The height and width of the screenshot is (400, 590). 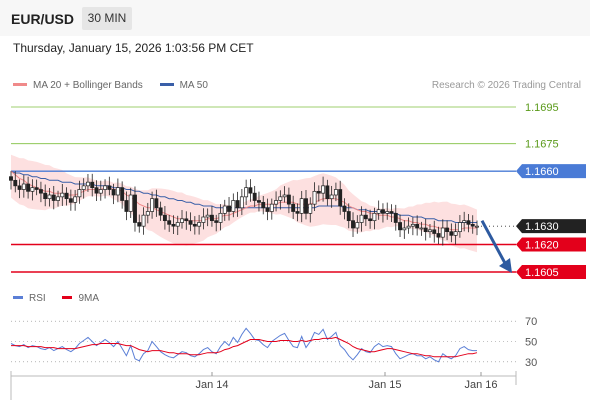 I want to click on level-label-1.1620: 1.1620, so click(x=542, y=246).